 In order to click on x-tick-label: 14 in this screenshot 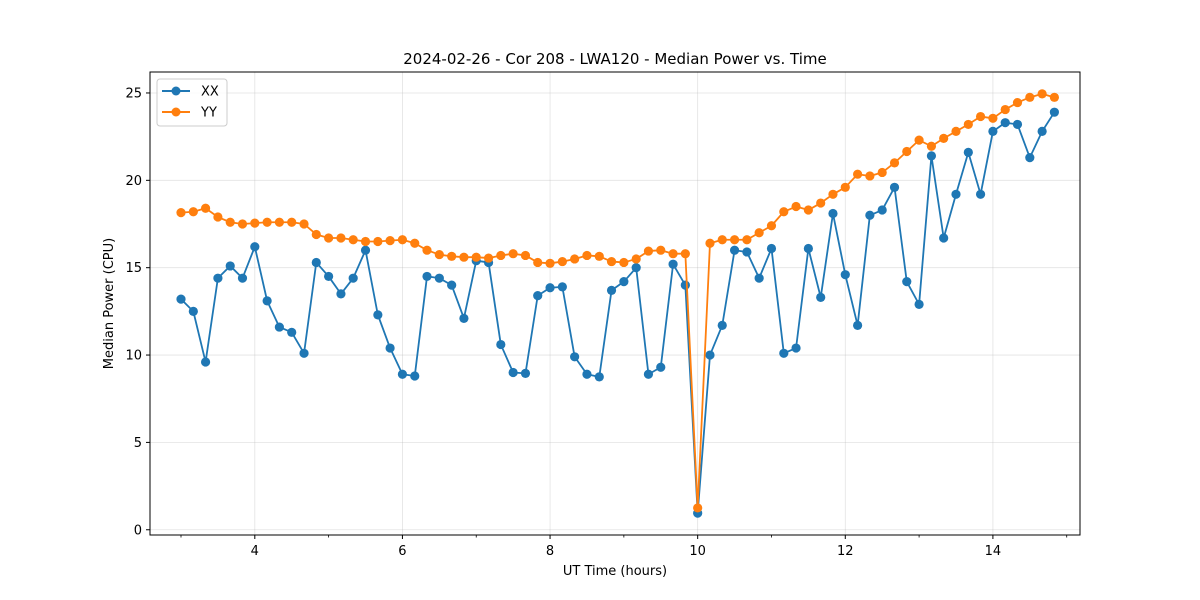, I will do `click(993, 551)`.